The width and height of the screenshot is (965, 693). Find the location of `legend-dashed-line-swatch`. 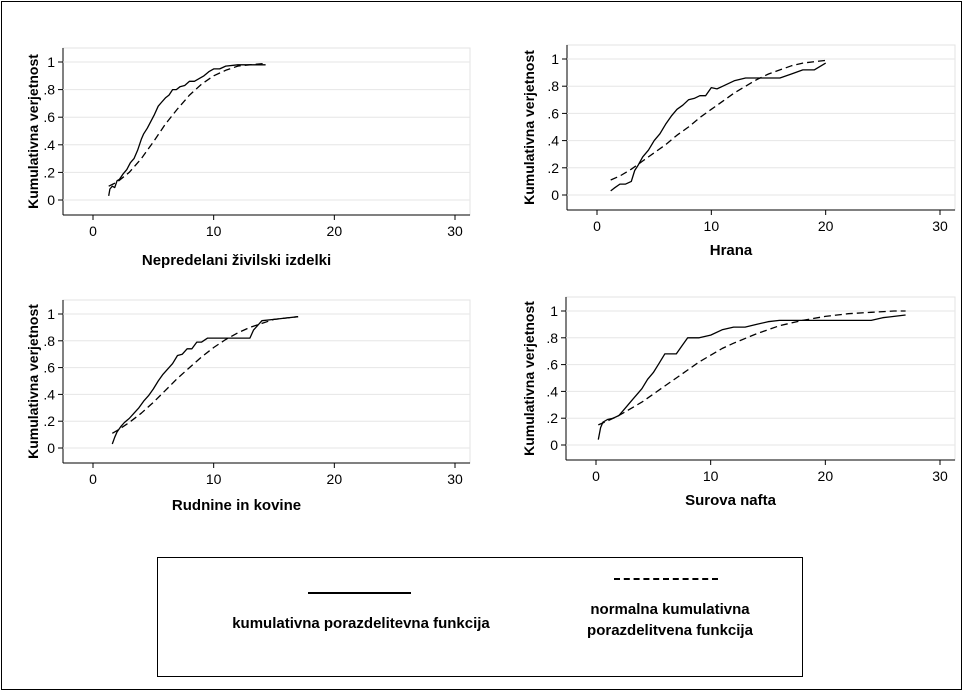

legend-dashed-line-swatch is located at coordinates (666, 579).